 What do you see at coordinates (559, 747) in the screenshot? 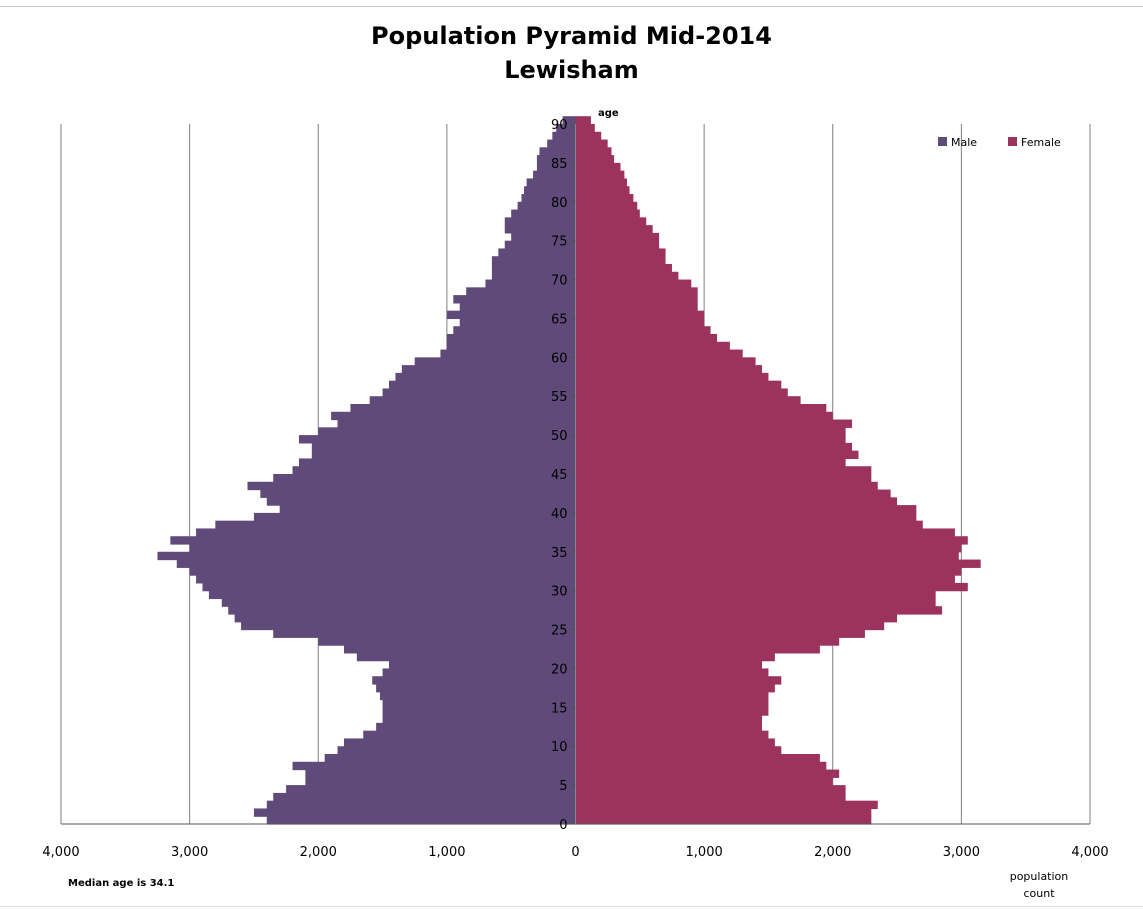
I see `y-tick-label: 10` at bounding box center [559, 747].